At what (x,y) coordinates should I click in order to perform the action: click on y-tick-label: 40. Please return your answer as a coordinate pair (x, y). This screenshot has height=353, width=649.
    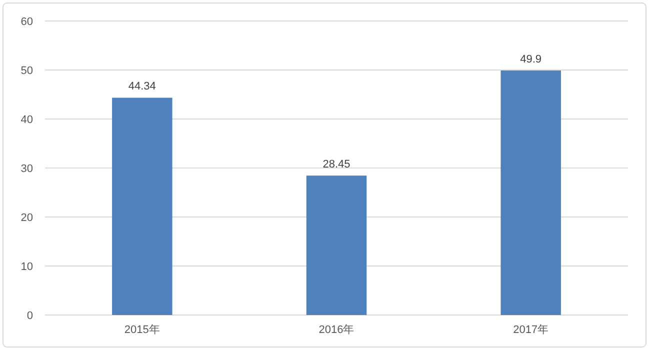
    Looking at the image, I should click on (26, 120).